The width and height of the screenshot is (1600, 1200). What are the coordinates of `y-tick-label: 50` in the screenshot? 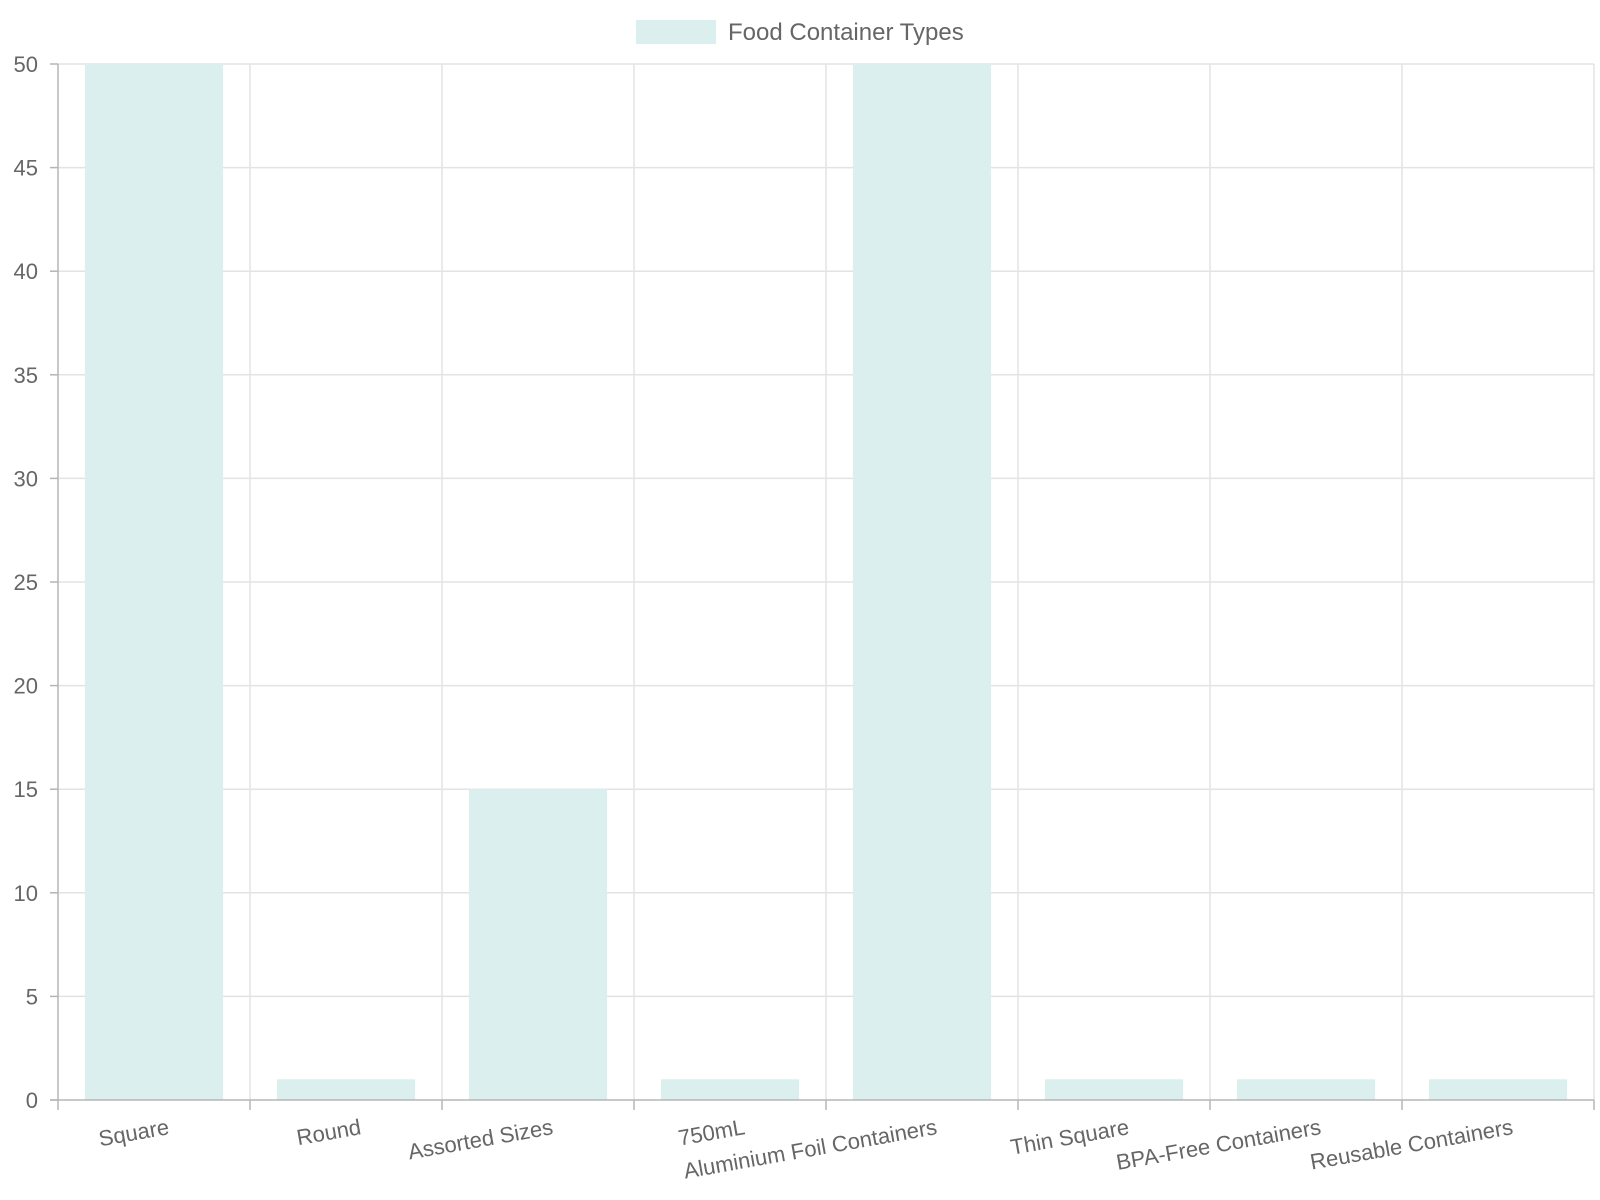 It's located at (26, 64).